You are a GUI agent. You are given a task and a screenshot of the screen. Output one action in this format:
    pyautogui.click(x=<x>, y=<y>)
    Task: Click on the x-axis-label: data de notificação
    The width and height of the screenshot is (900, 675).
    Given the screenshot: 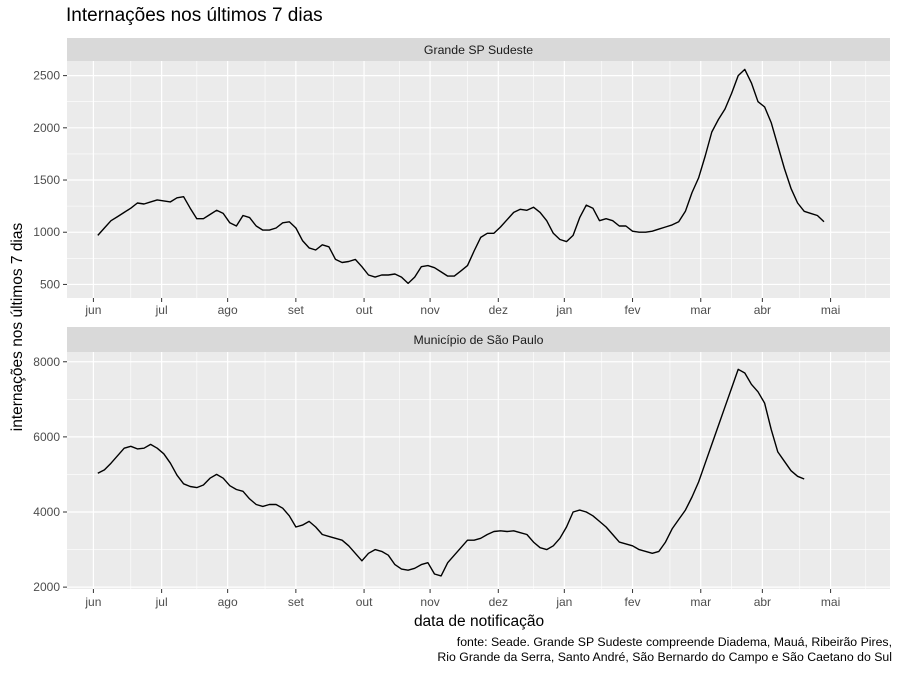 What is the action you would take?
    pyautogui.click(x=479, y=621)
    